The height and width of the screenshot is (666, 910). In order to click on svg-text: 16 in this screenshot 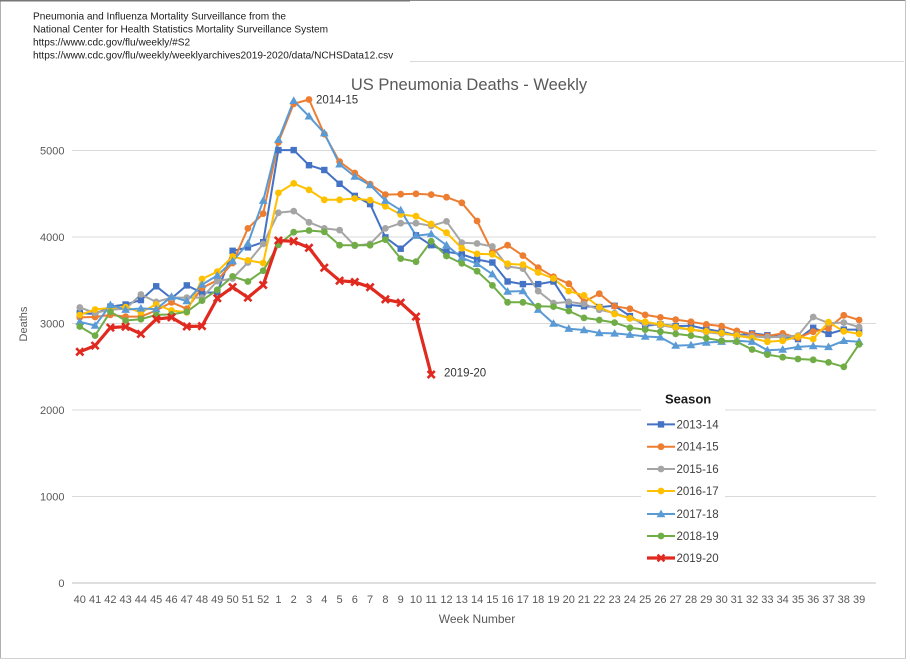, I will do `click(507, 600)`.